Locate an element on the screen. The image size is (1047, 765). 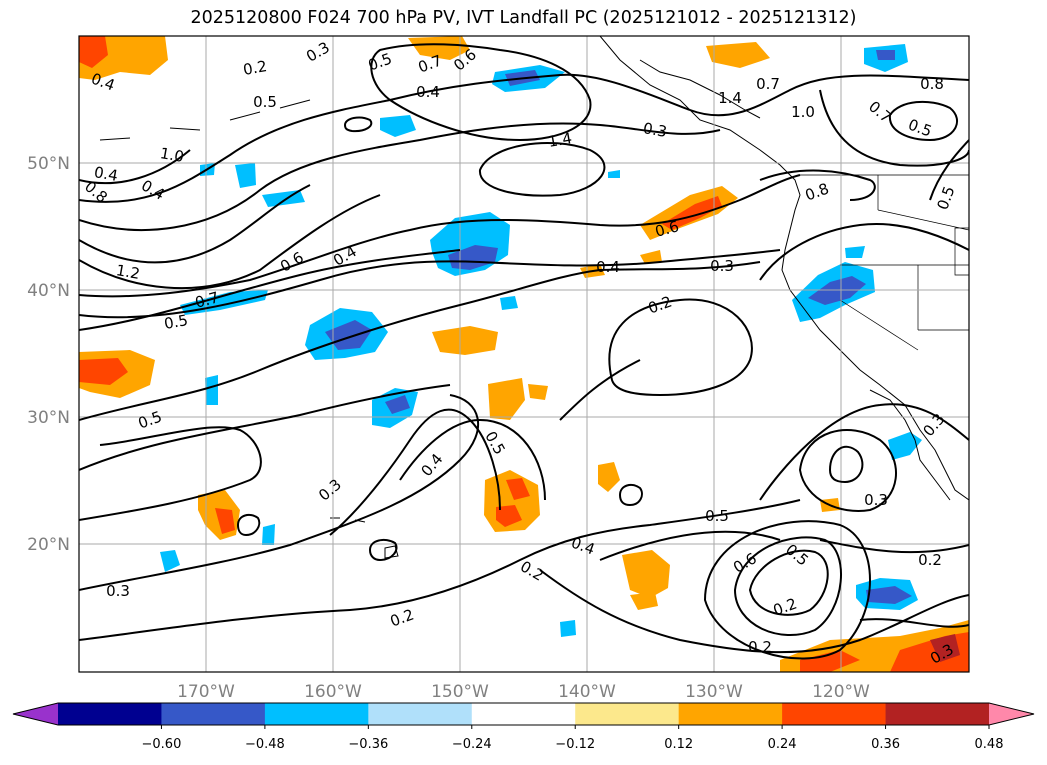
state-border is located at coordinates (884, 262).